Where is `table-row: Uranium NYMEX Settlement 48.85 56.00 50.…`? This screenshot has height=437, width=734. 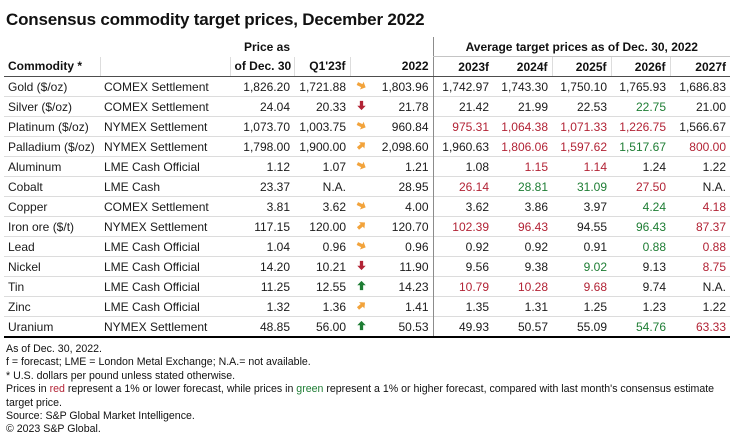 table-row: Uranium NYMEX Settlement 48.85 56.00 50.… is located at coordinates (367, 327).